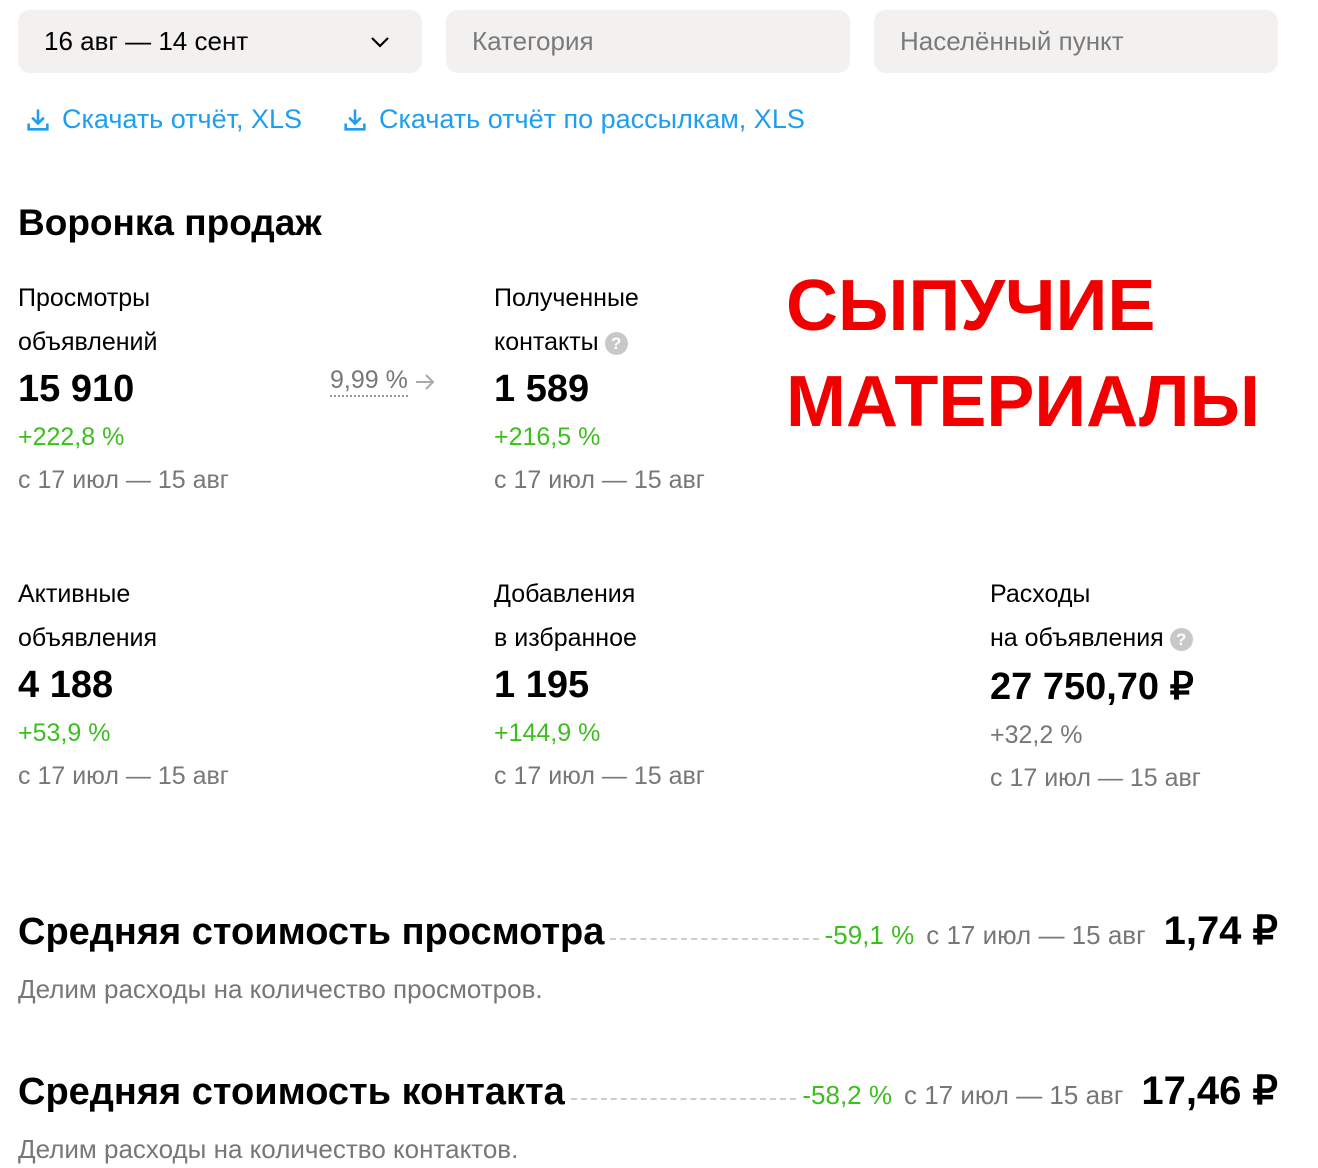 Image resolution: width=1318 pixels, height=1168 pixels. Describe the element at coordinates (71, 437) in the screenshot. I see `metric-change: +222,8 %` at that location.